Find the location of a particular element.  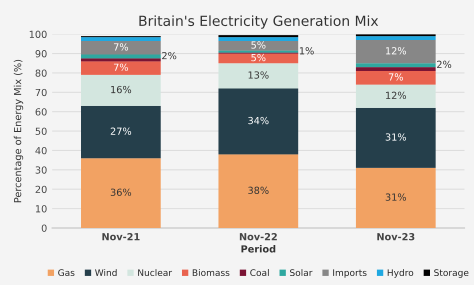

y-axis-title: Percentage of Energy Mix (%) is located at coordinates (19, 131).